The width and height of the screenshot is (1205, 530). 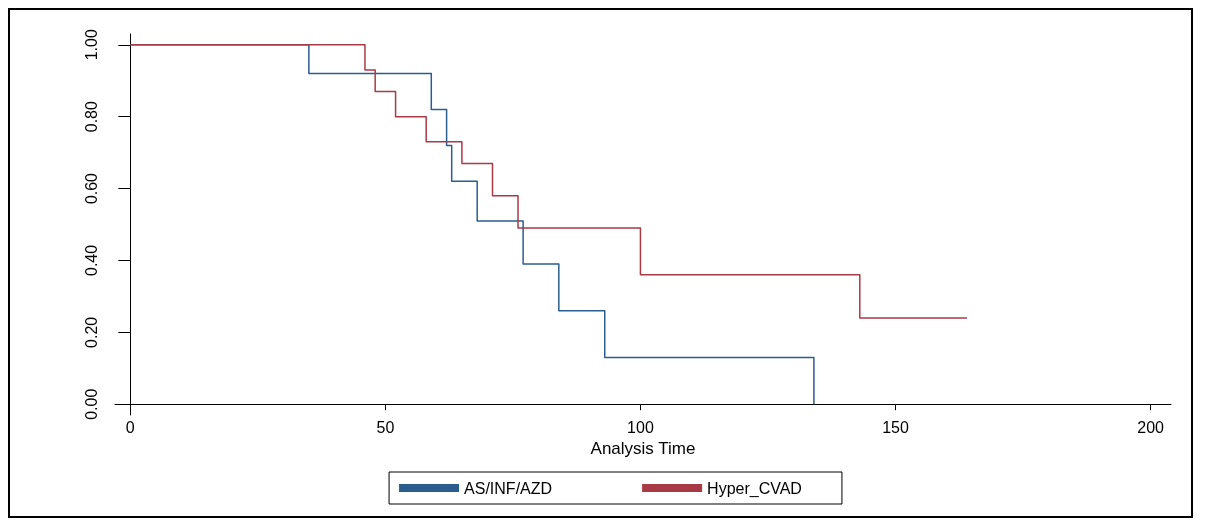 I want to click on x-tick-label: 200, so click(x=1151, y=427).